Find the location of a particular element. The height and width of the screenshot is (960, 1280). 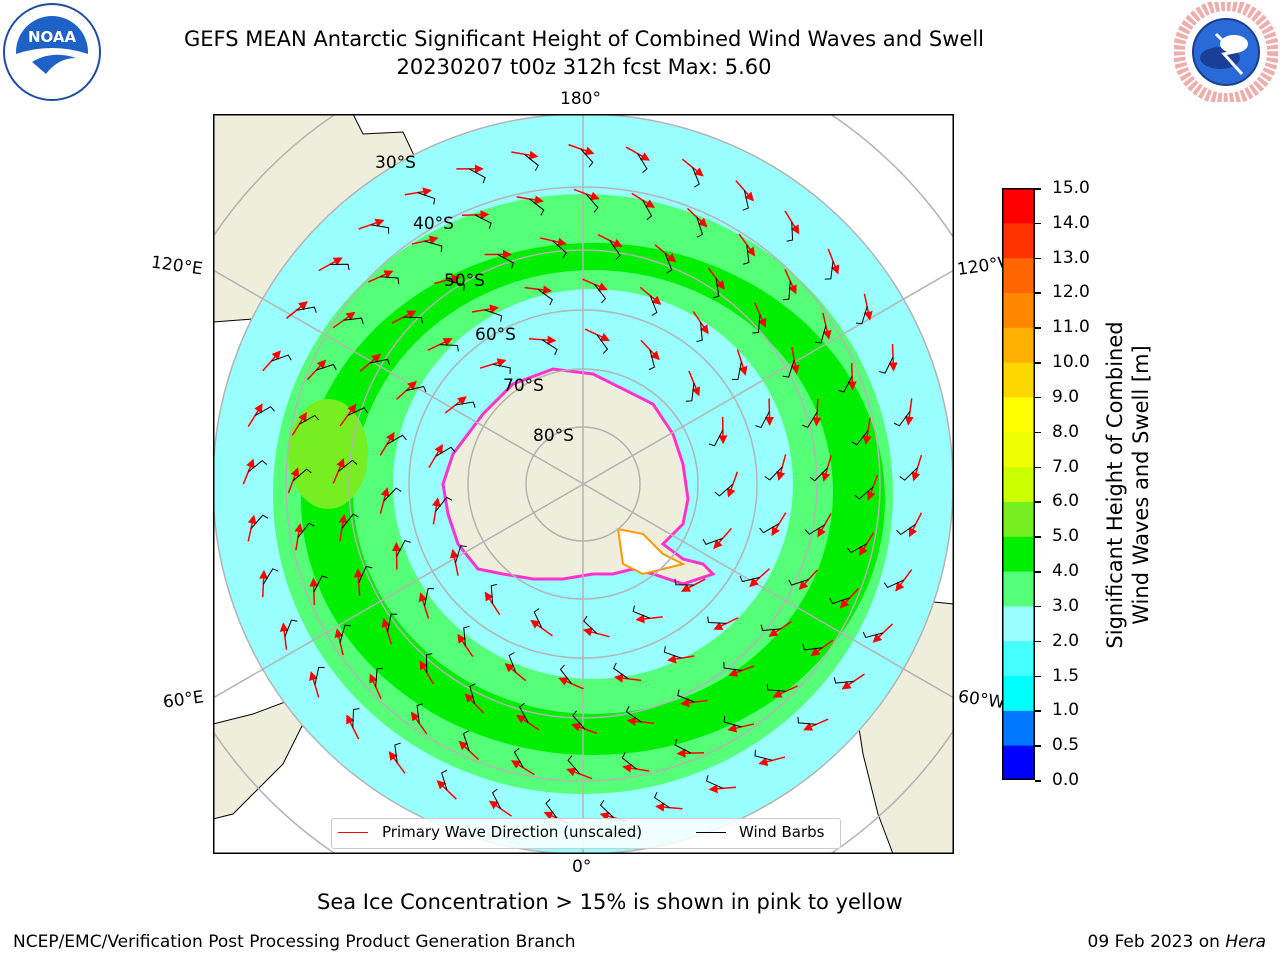

lat-label-80s: 80°S is located at coordinates (553, 436).